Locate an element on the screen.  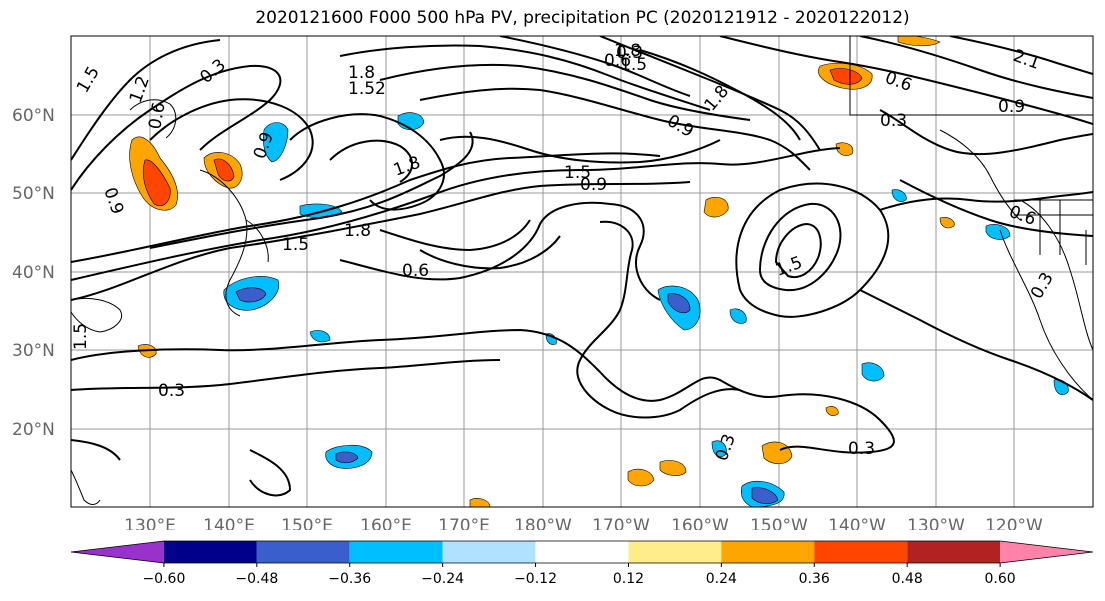
lon-label: 160°E is located at coordinates (386, 523).